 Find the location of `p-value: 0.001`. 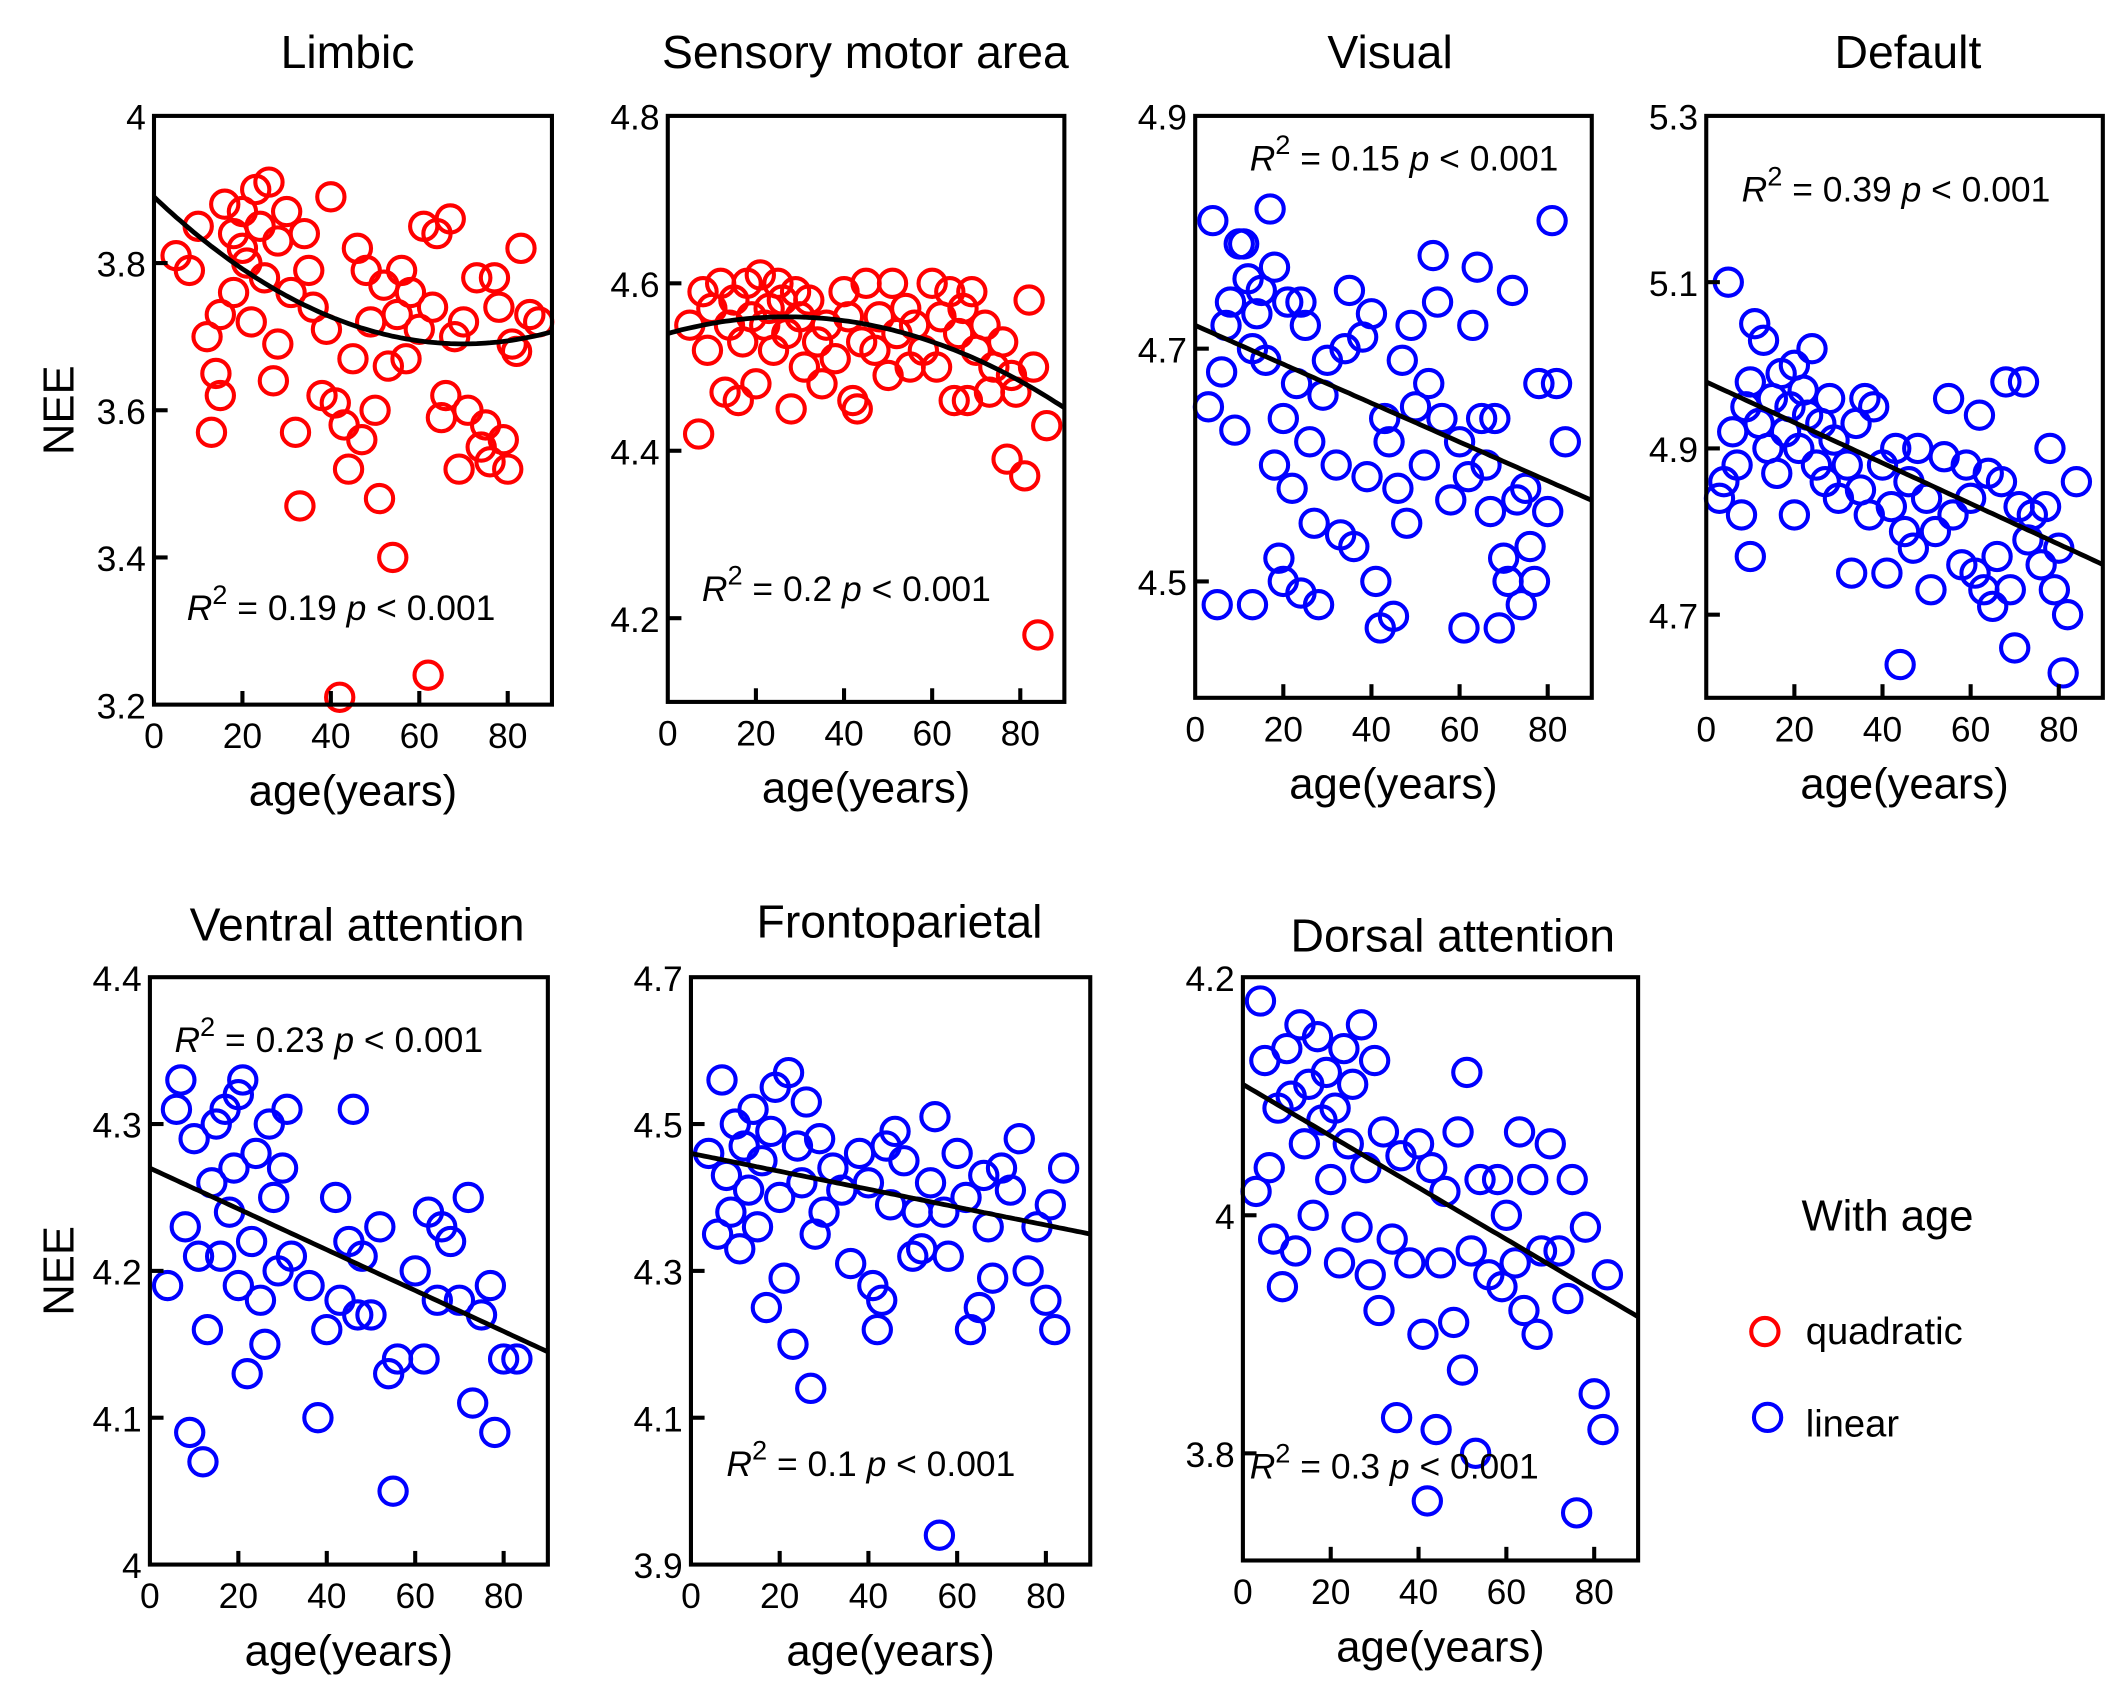

p-value: 0.001 is located at coordinates (451, 608).